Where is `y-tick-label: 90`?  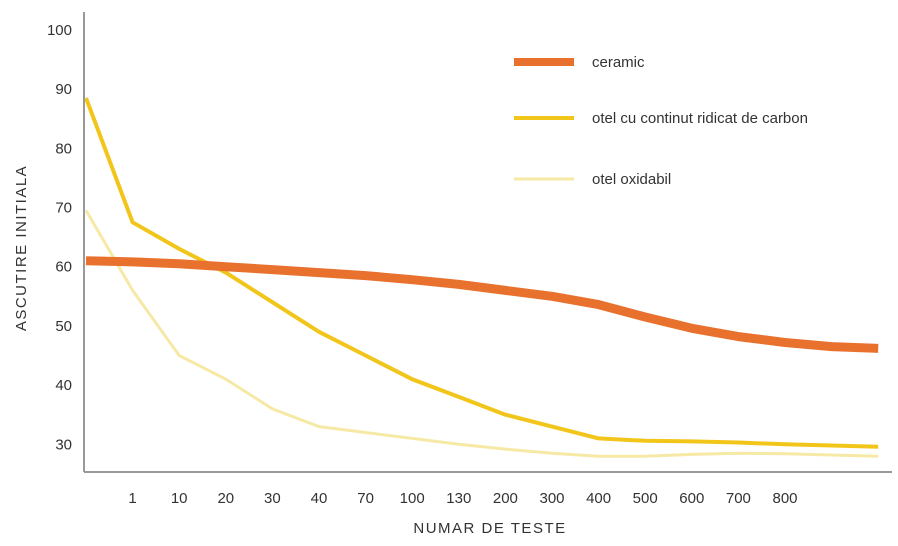
y-tick-label: 90 is located at coordinates (63, 89).